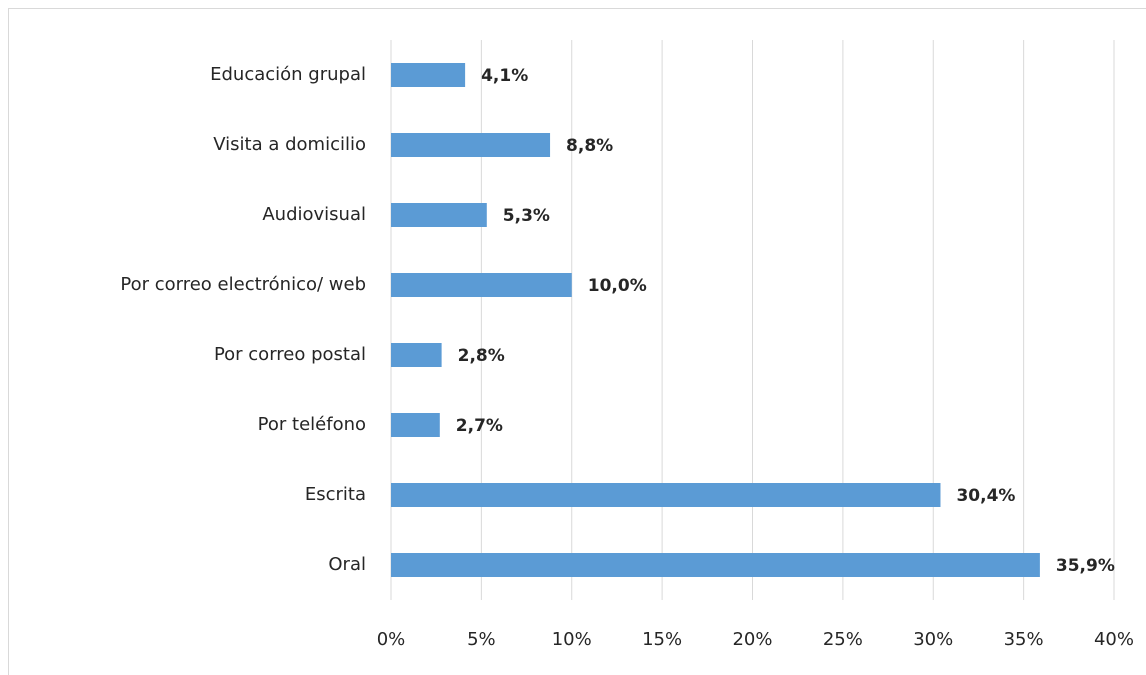 The image size is (1146, 675). Describe the element at coordinates (572, 639) in the screenshot. I see `x-tick-label: 10%` at that location.